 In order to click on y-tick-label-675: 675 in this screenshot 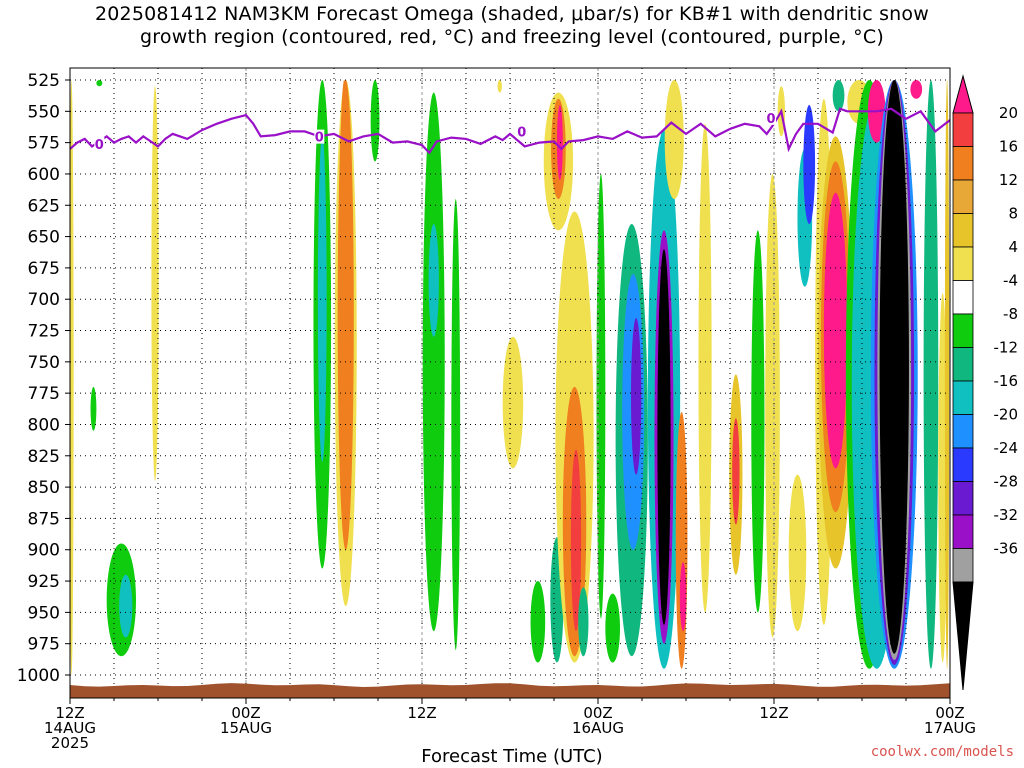, I will do `click(44, 269)`.